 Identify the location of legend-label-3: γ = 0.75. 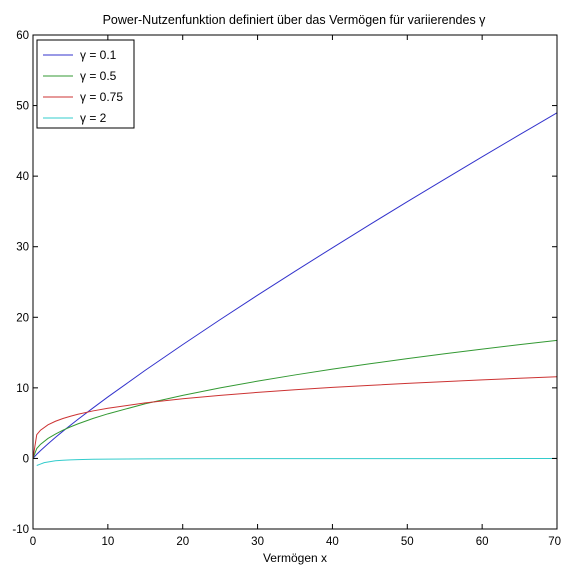
(101, 97).